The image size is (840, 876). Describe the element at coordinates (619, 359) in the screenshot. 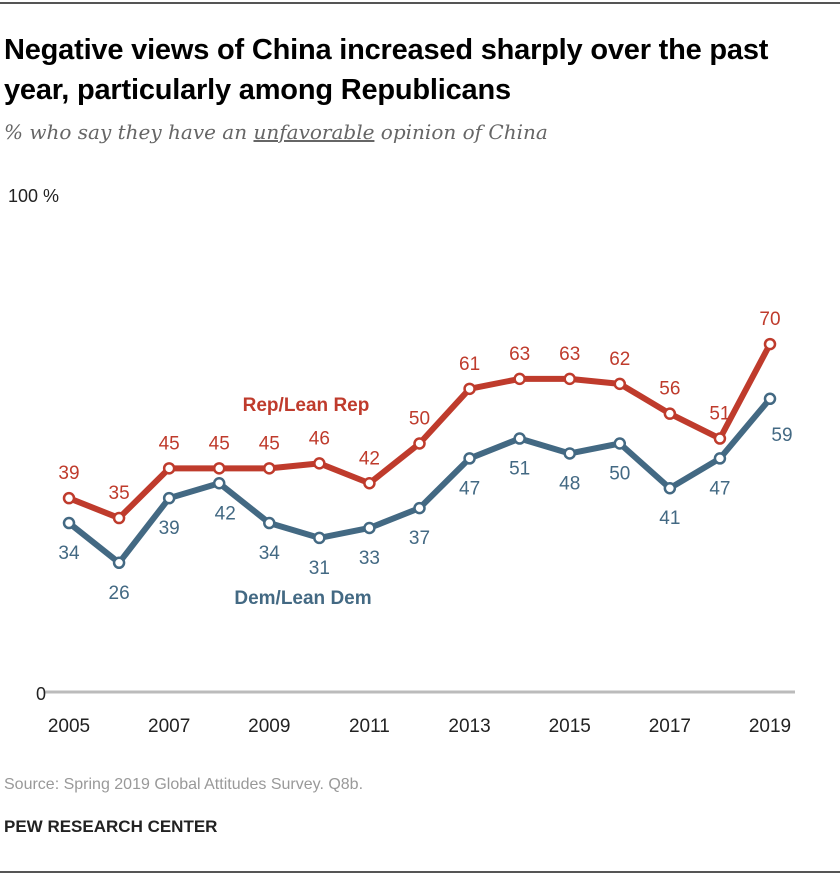

I see `data-label: 62` at that location.